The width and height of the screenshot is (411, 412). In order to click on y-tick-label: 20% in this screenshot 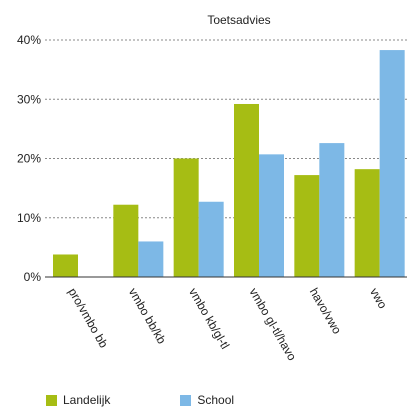, I will do `click(29, 159)`.